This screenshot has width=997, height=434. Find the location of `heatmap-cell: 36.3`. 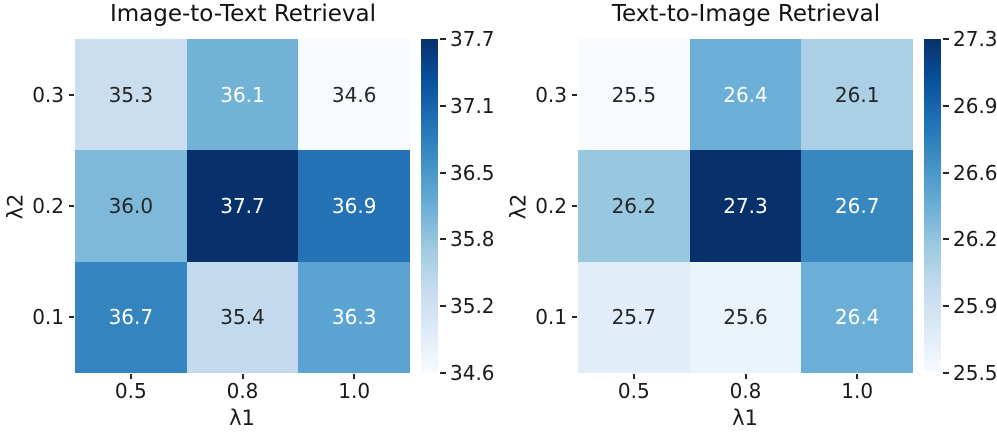

heatmap-cell: 36.3 is located at coordinates (354, 317).